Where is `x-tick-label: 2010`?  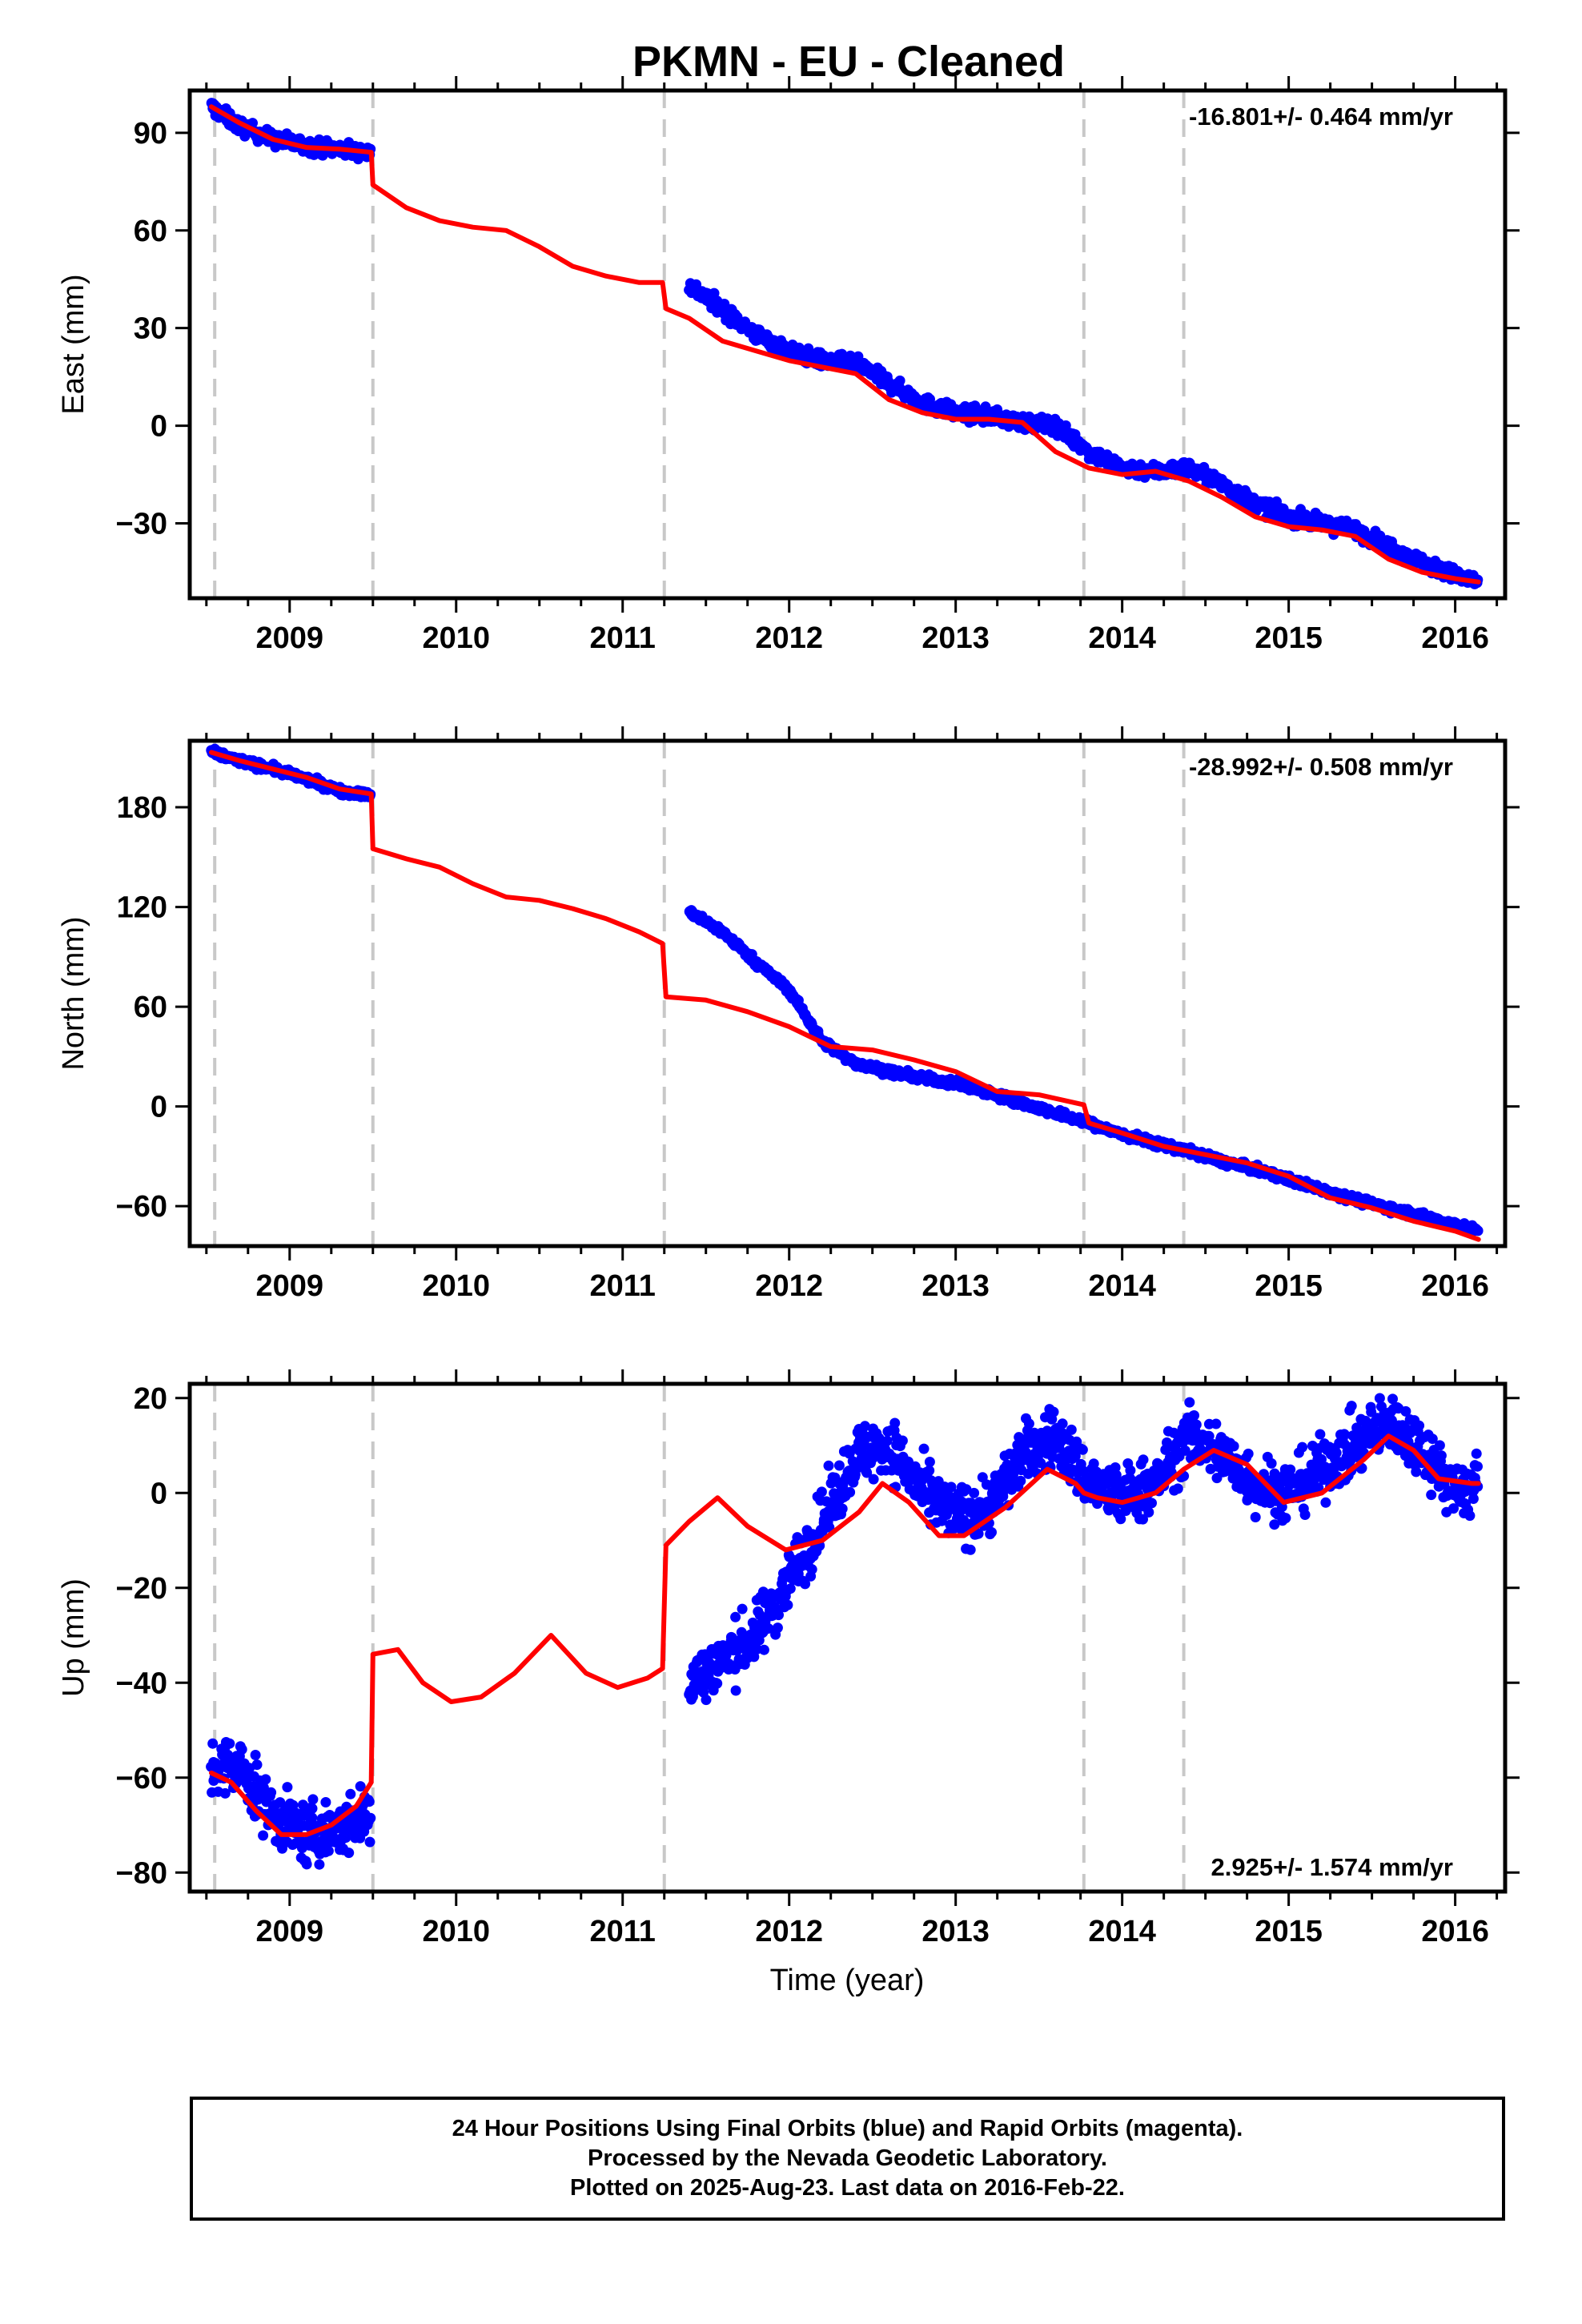
x-tick-label: 2010 is located at coordinates (456, 638).